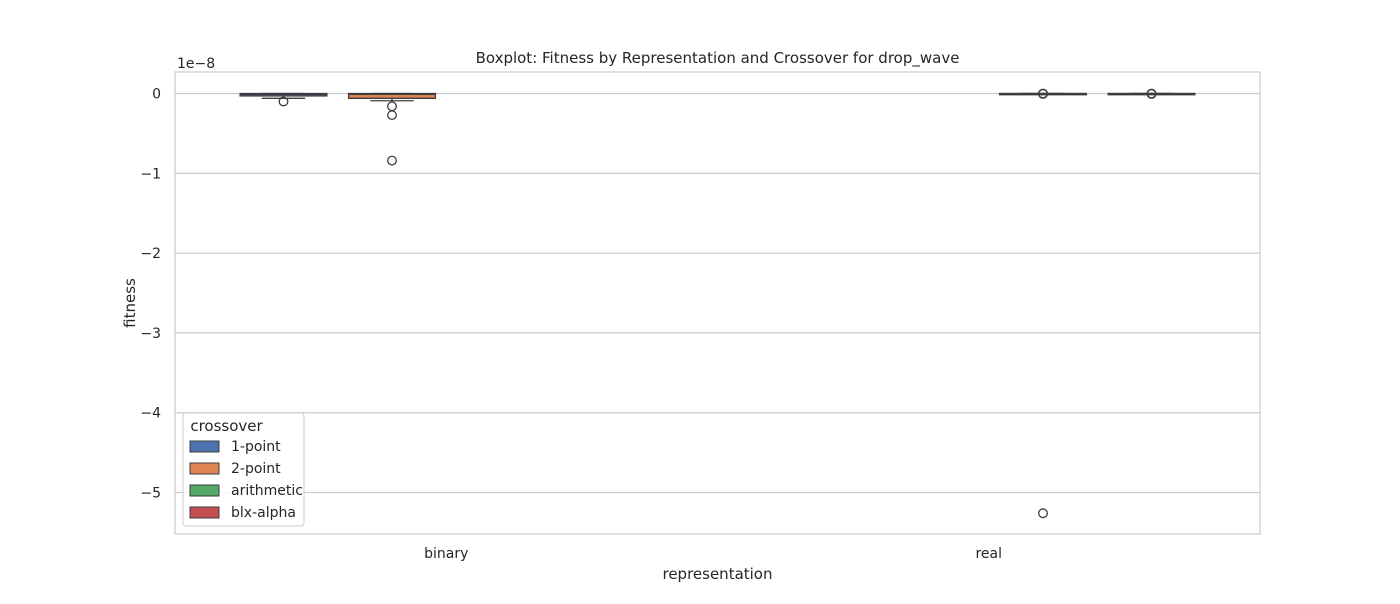  I want to click on legend-label: arithmetic, so click(267, 491).